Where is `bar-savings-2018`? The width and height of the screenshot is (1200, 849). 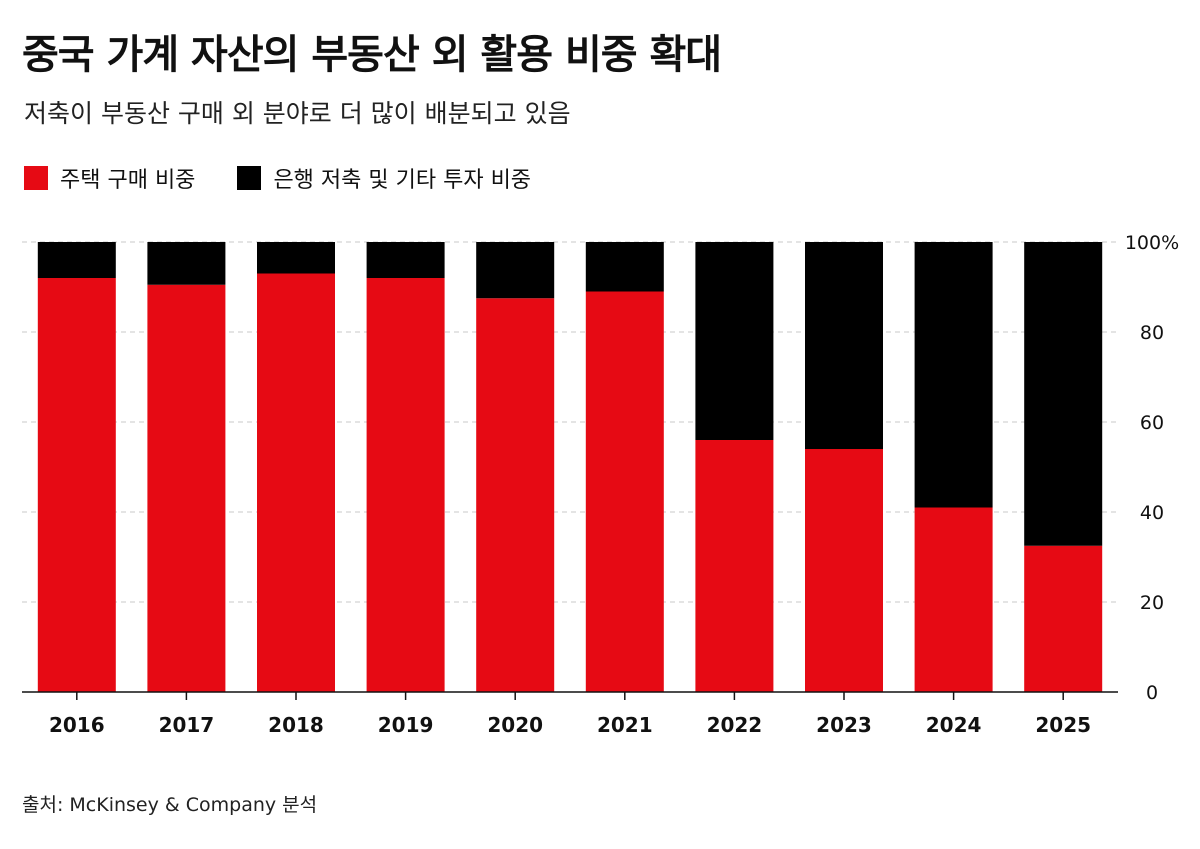
bar-savings-2018 is located at coordinates (296, 258).